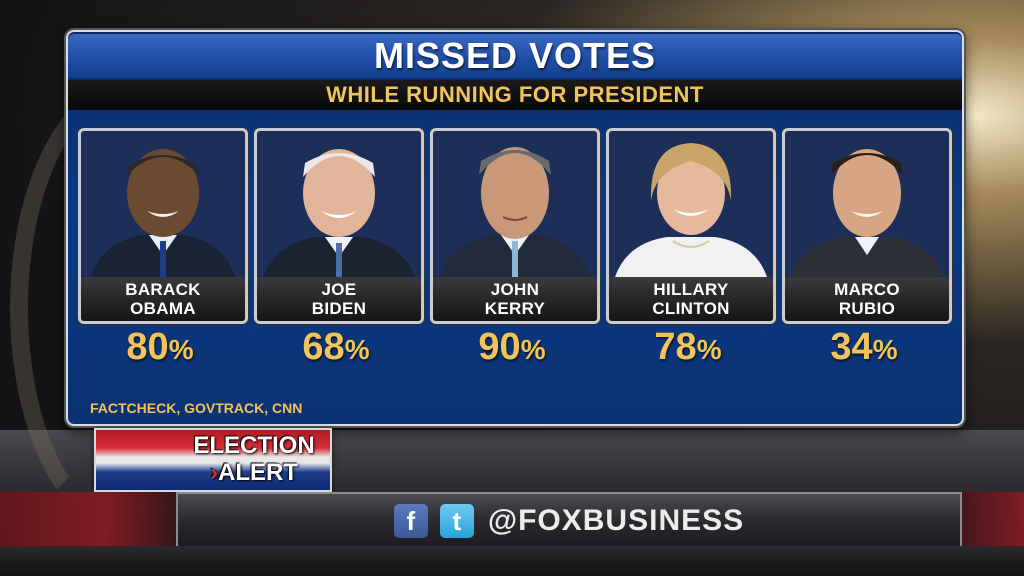  I want to click on candidate-card-kerry: JOHN KERRY, so click(515, 226).